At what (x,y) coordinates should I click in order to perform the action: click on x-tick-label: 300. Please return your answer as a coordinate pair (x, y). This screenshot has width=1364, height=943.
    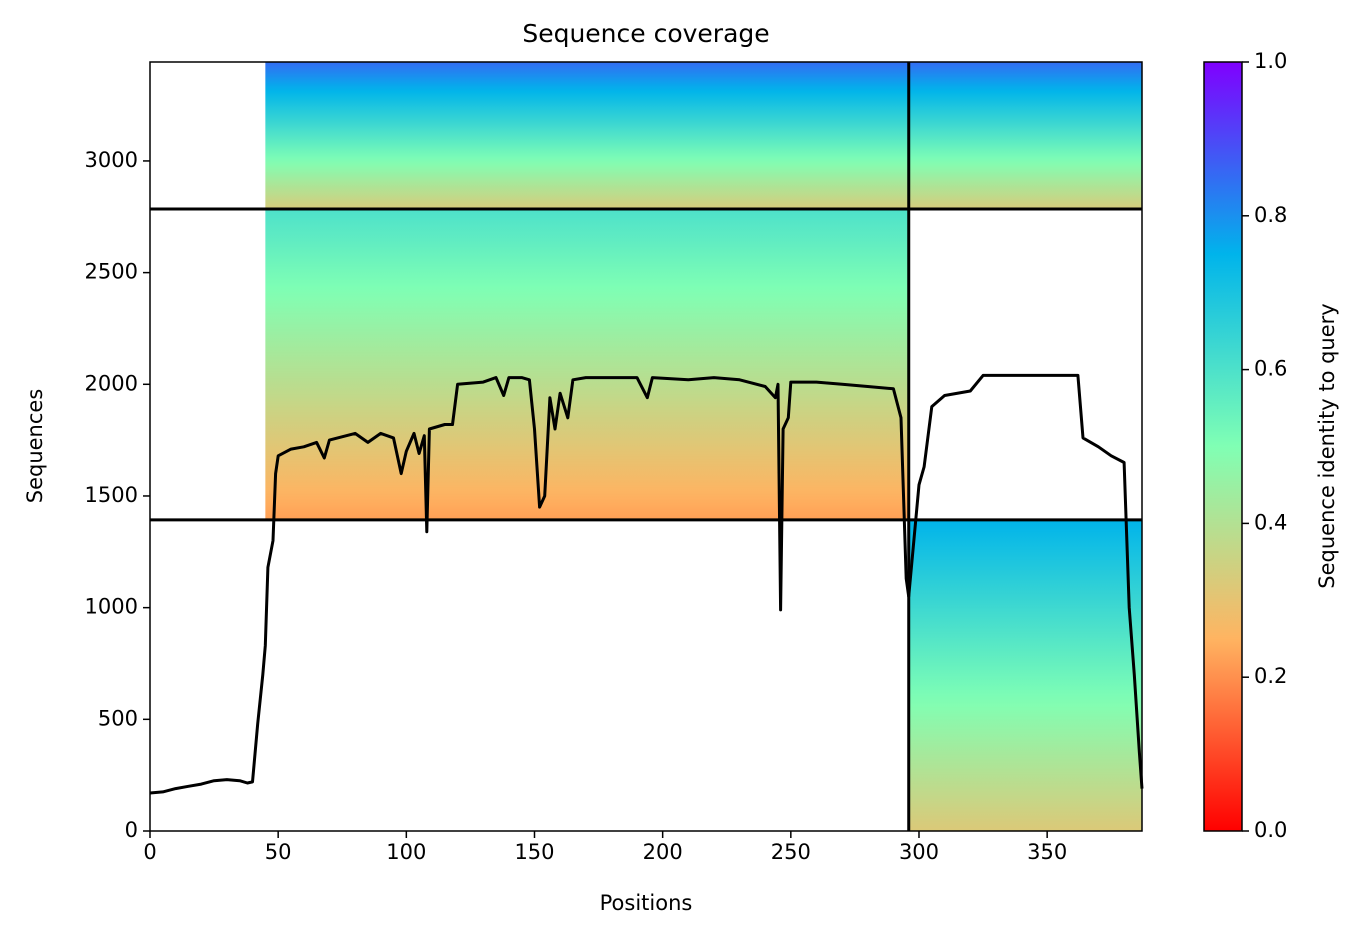
    Looking at the image, I should click on (919, 852).